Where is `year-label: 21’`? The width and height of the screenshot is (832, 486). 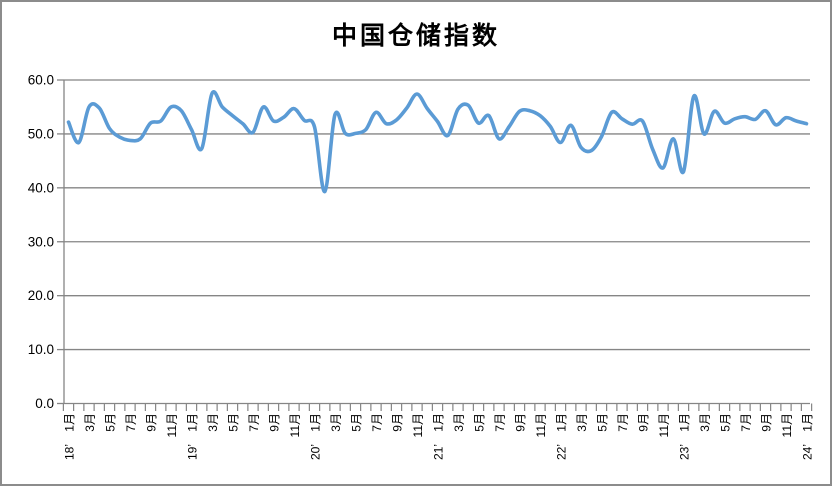
year-label: 21’ is located at coordinates (439, 452).